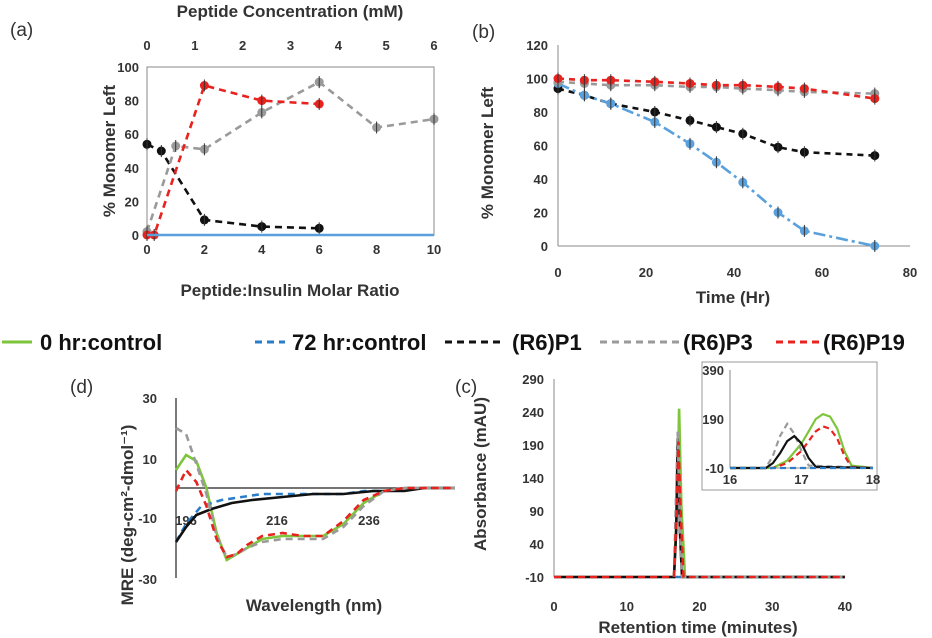  Describe the element at coordinates (81, 387) in the screenshot. I see `panel-label: (d)` at that location.